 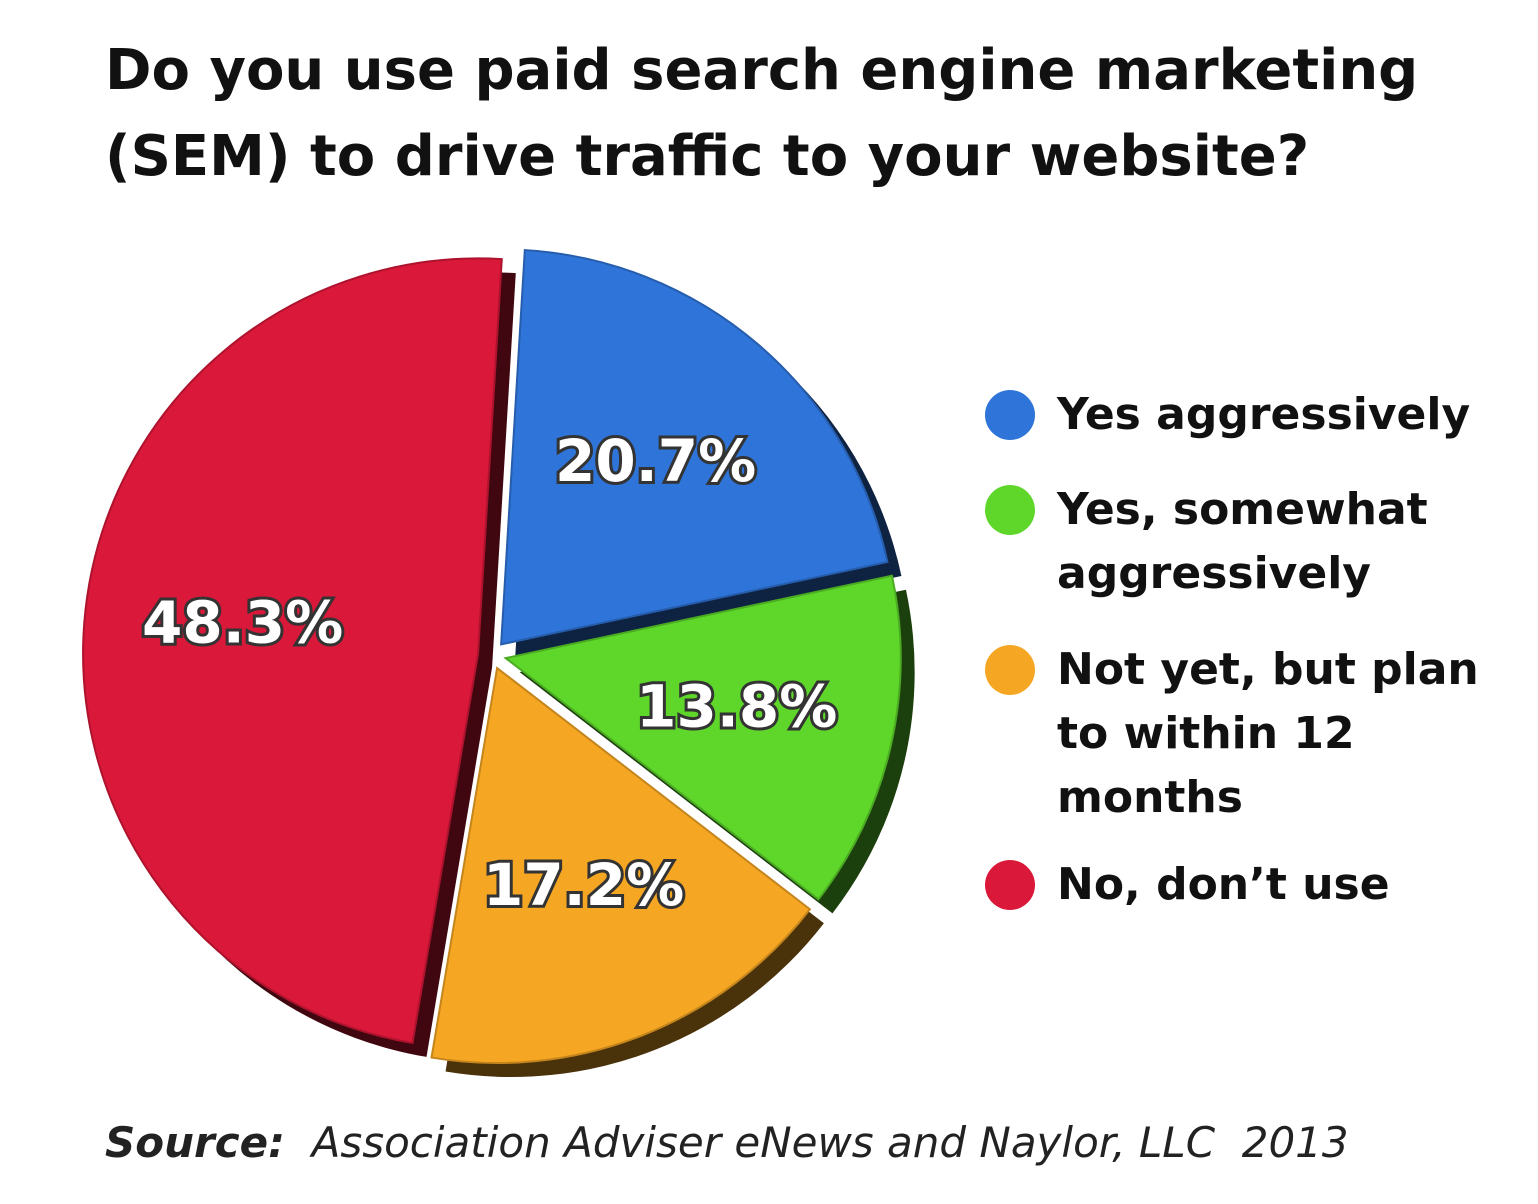 I want to click on legend-entry: Yes, somewhat aggressively, so click(x=1245, y=542).